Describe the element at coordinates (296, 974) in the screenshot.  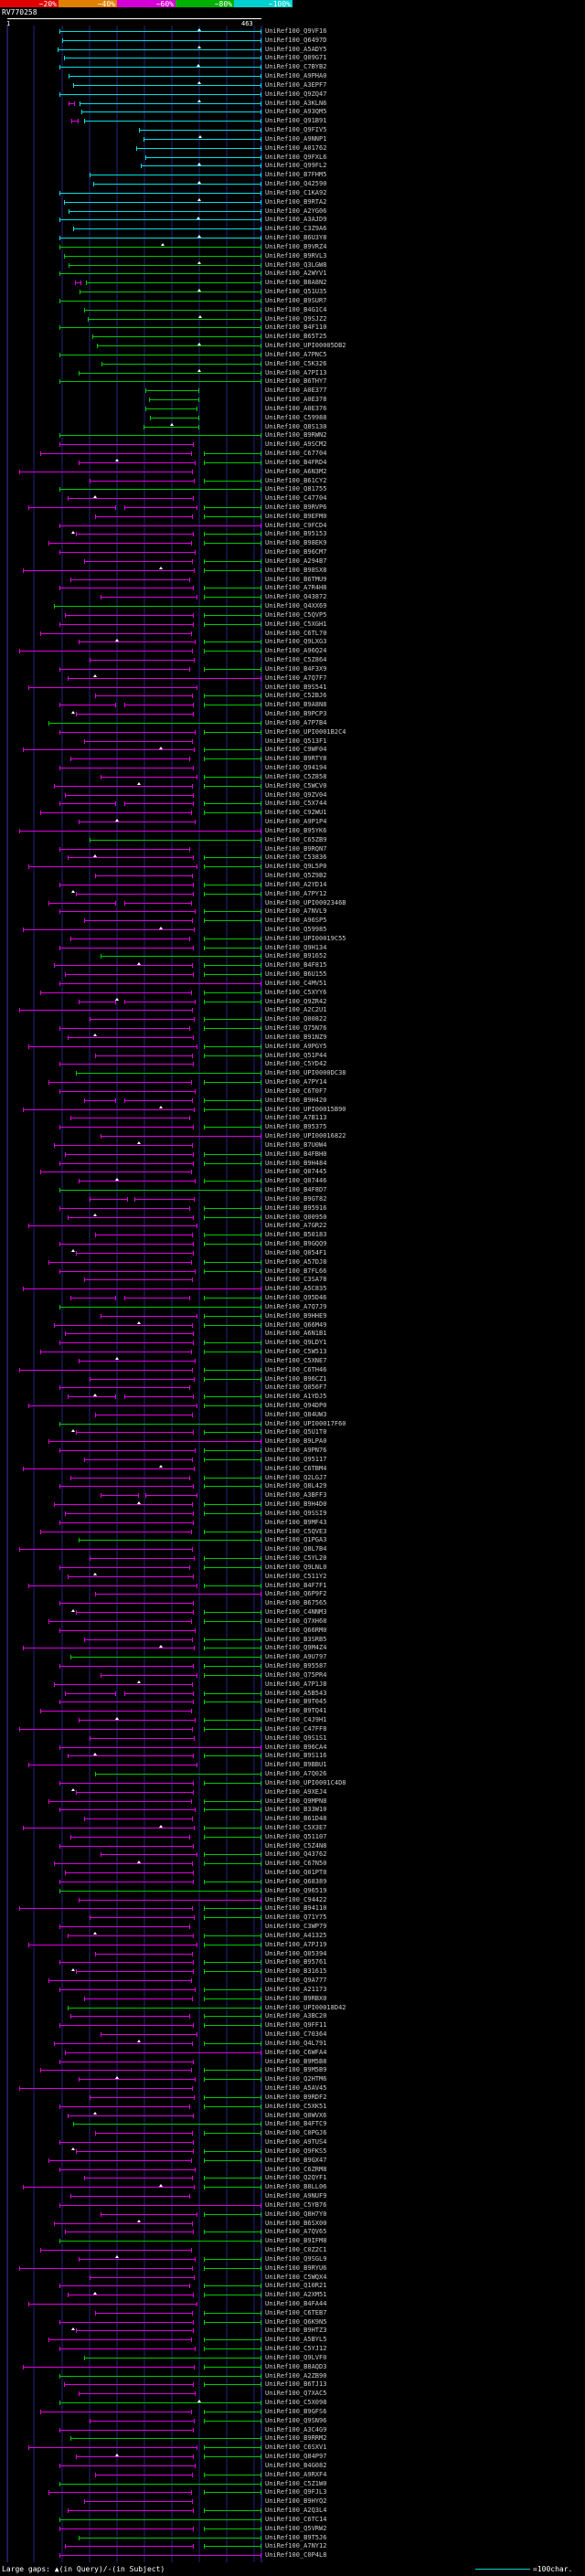
I see `hit-label: UniRef100_B6U155` at that location.